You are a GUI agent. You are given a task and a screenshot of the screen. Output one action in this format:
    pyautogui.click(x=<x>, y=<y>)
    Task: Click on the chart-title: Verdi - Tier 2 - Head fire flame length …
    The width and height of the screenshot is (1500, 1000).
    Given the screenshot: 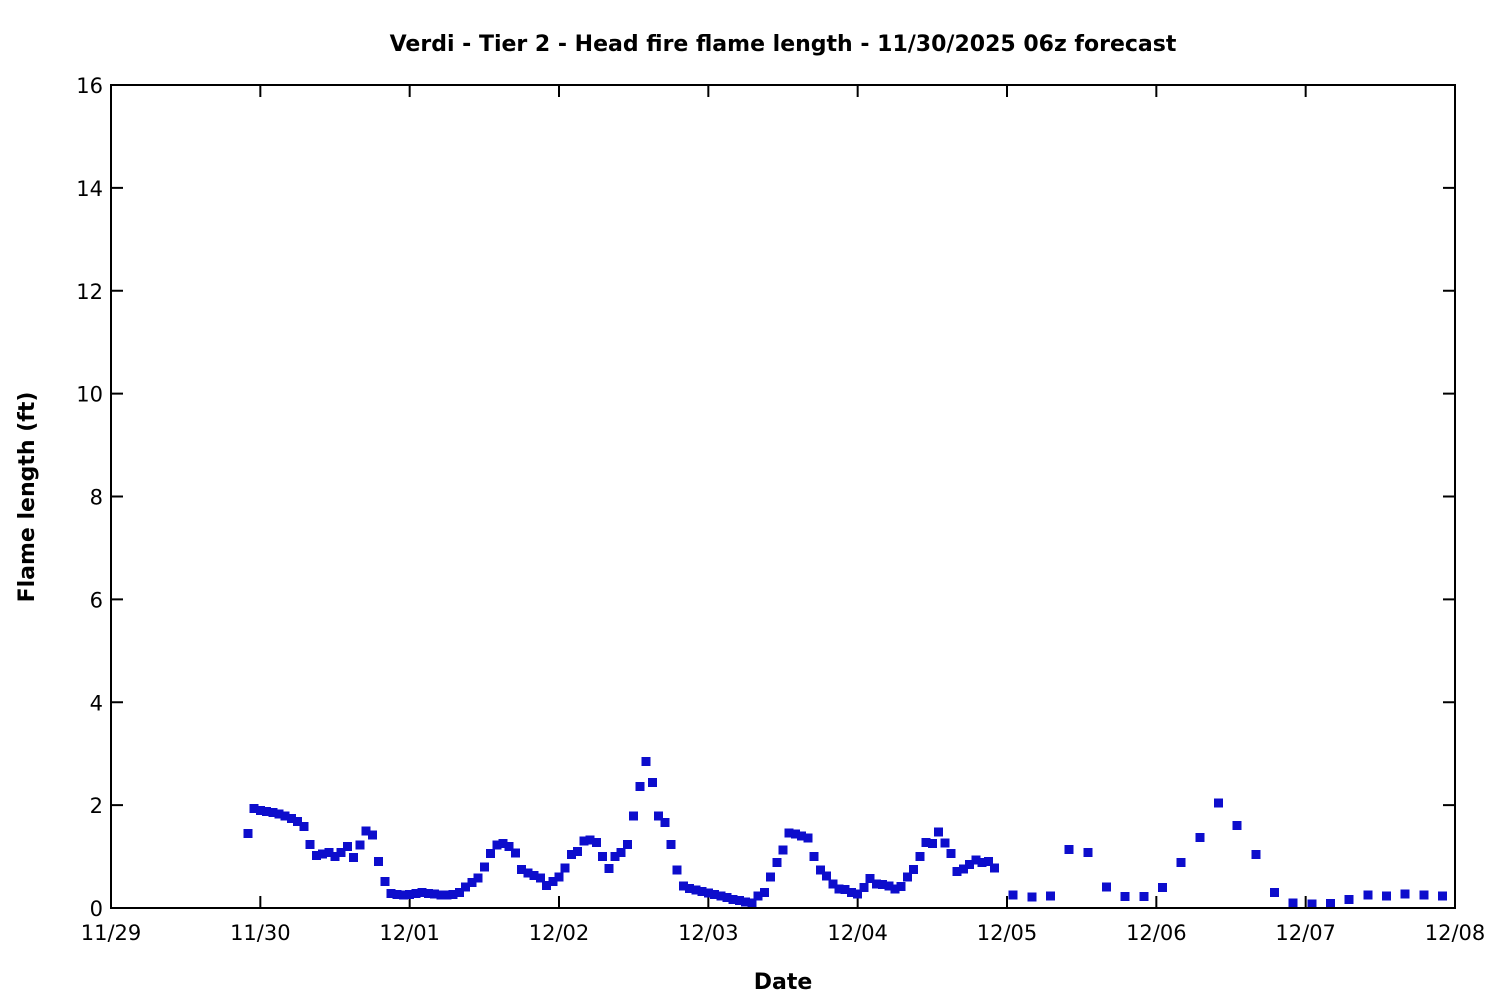 What is the action you would take?
    pyautogui.click(x=783, y=44)
    